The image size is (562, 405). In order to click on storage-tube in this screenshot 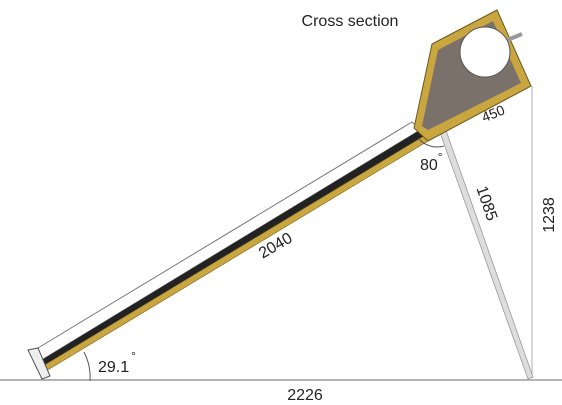, I will do `click(485, 52)`.